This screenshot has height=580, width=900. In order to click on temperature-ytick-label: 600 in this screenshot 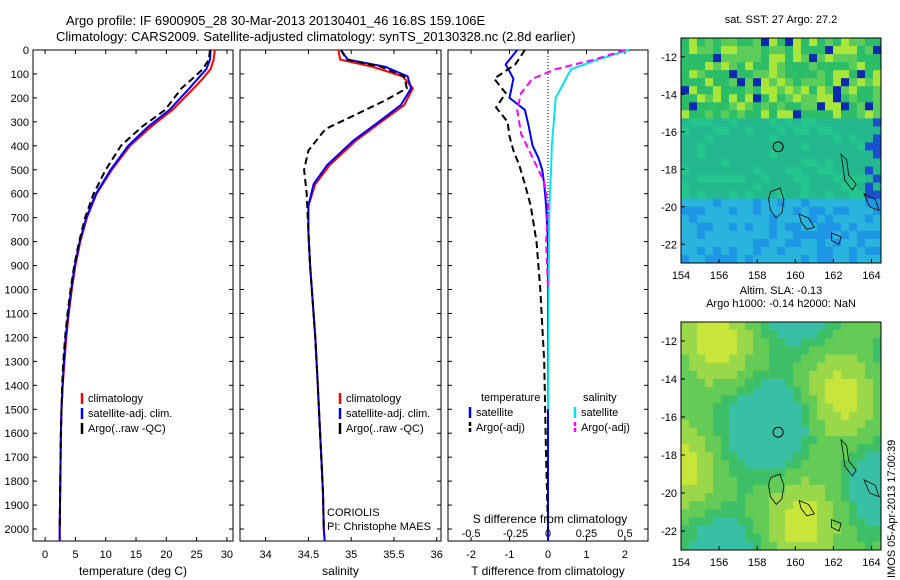, I will do `click(20, 195)`.